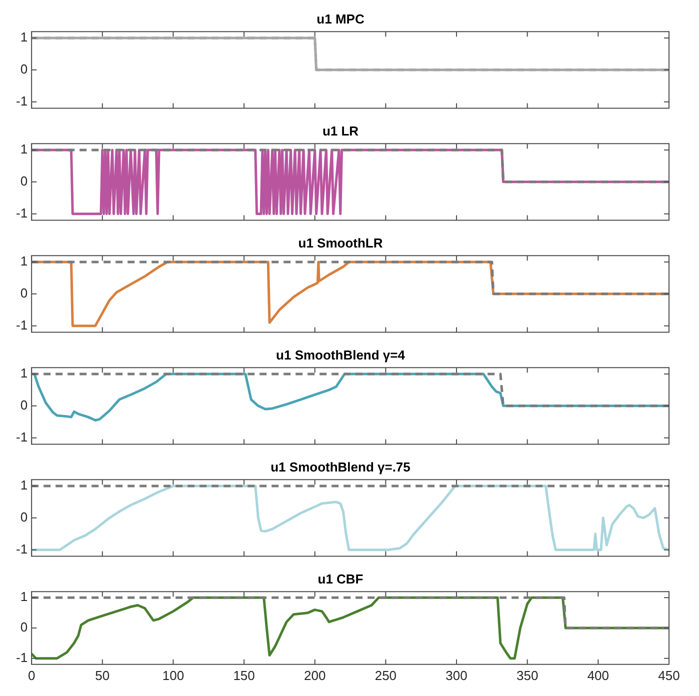  I want to click on x-tick-label: 150, so click(244, 675).